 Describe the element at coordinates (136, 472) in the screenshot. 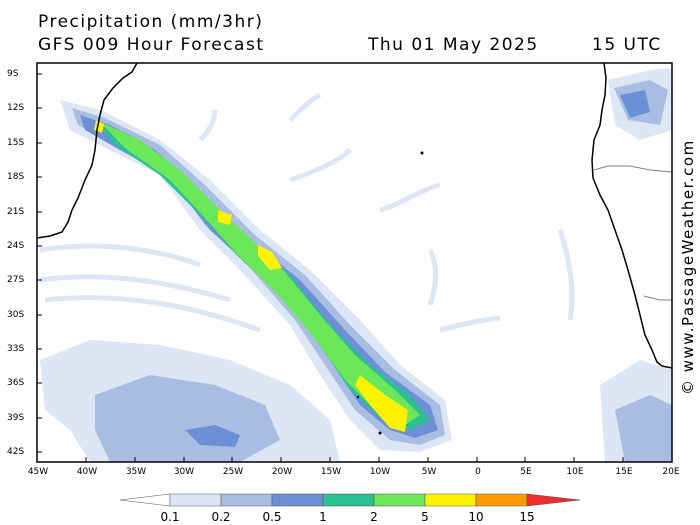

I see `lon-label-35w: 35W` at that location.